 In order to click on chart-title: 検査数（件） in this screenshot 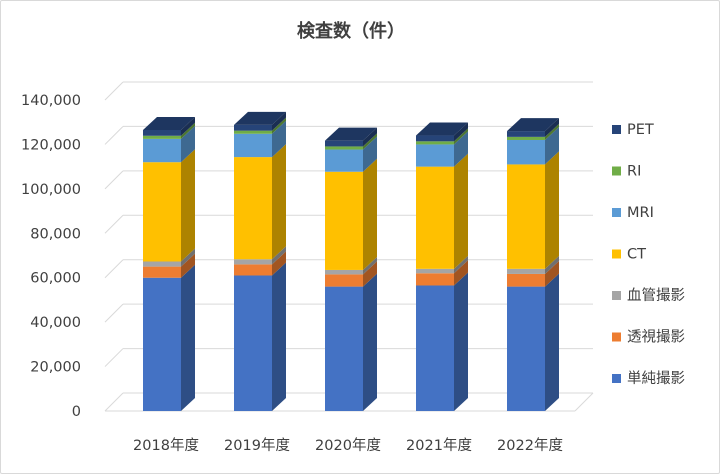, I will do `click(351, 31)`.